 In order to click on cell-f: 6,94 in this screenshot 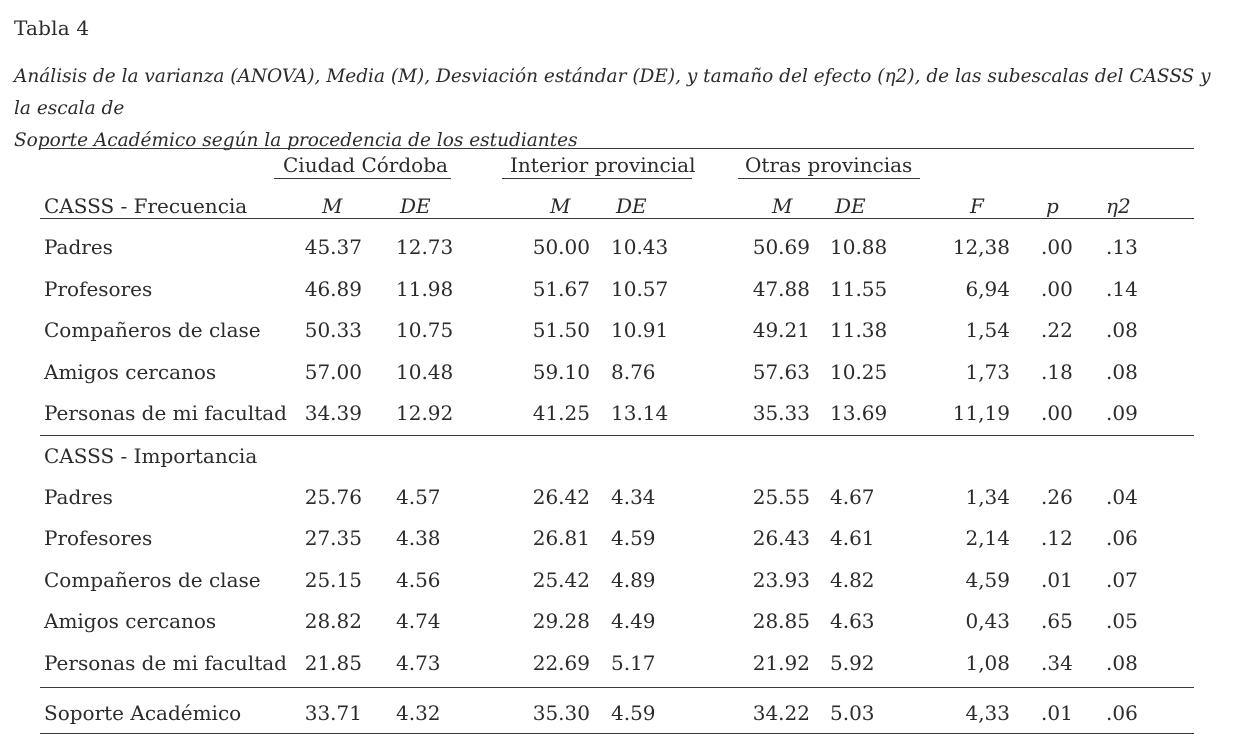, I will do `click(987, 289)`.